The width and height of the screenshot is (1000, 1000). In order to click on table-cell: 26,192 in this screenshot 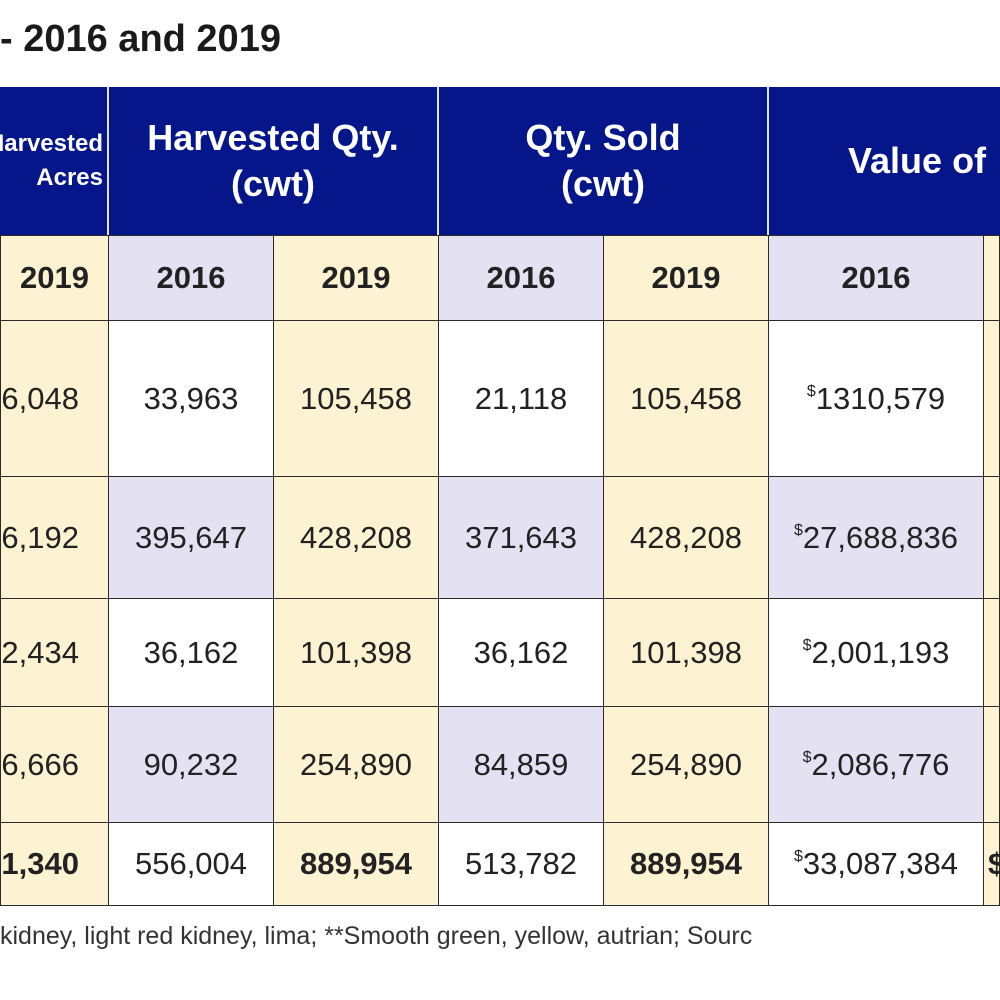, I will do `click(54, 537)`.